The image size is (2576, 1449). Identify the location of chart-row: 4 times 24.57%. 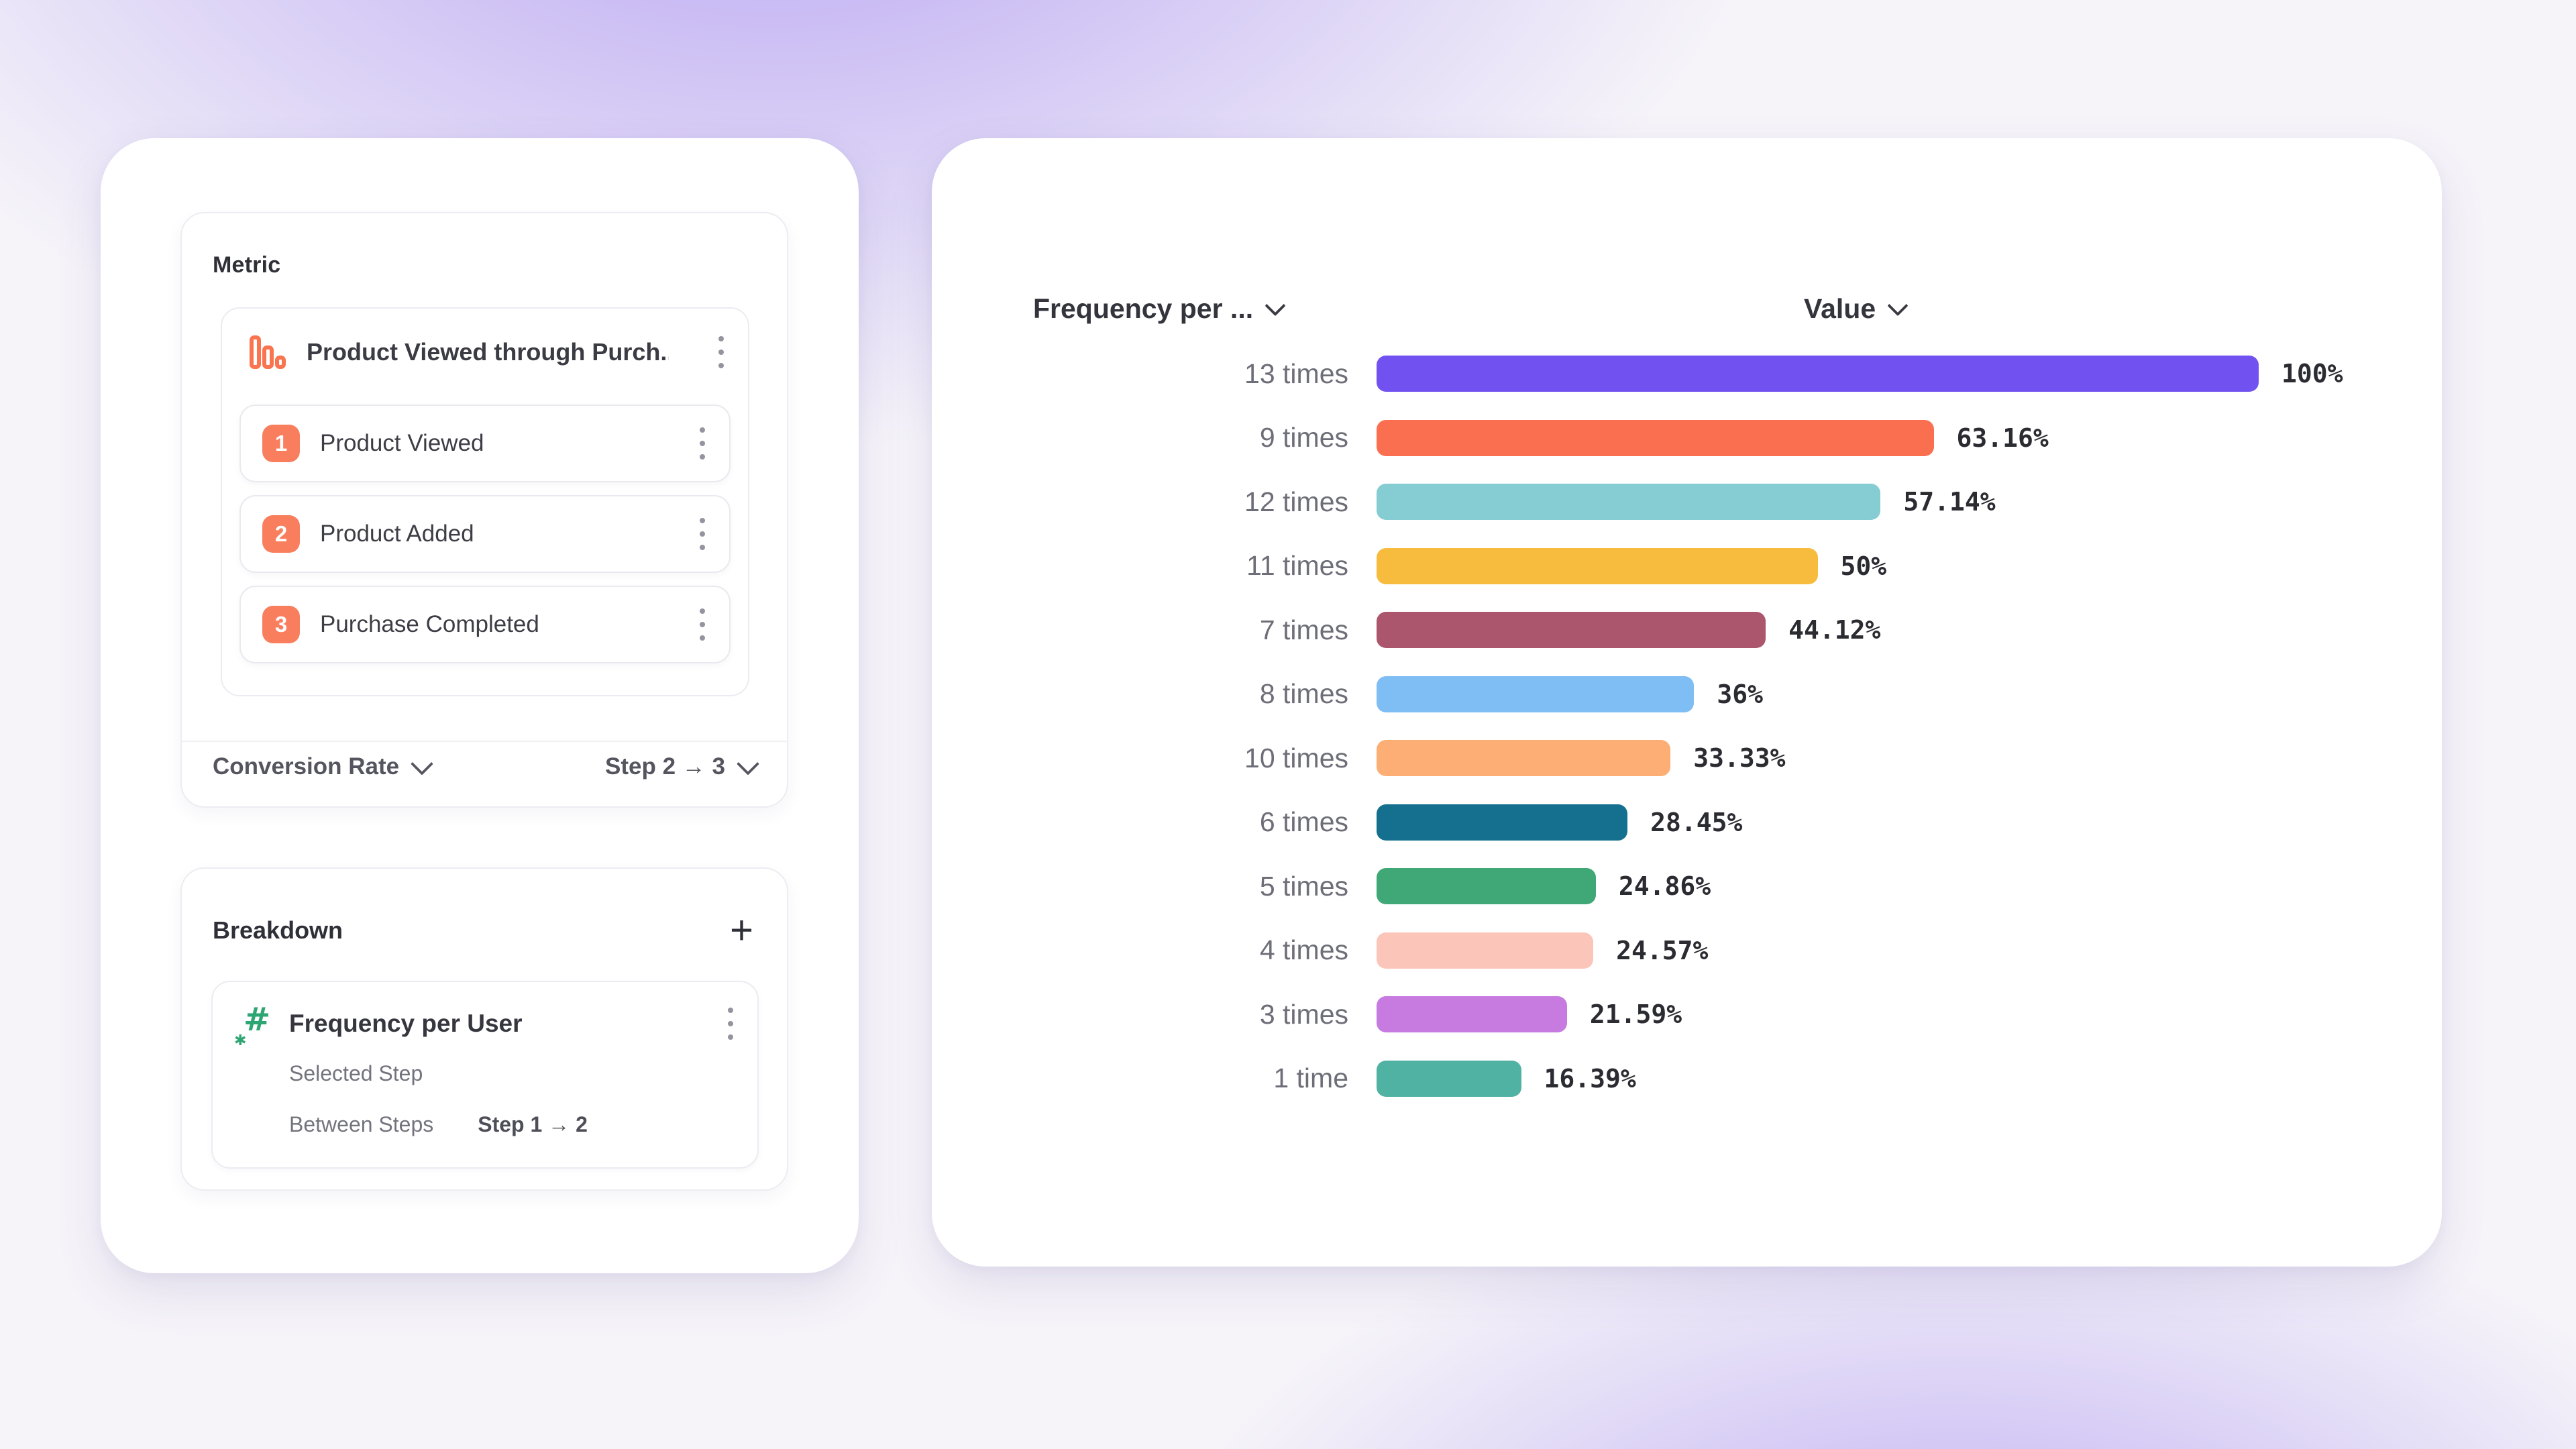
(1687, 950).